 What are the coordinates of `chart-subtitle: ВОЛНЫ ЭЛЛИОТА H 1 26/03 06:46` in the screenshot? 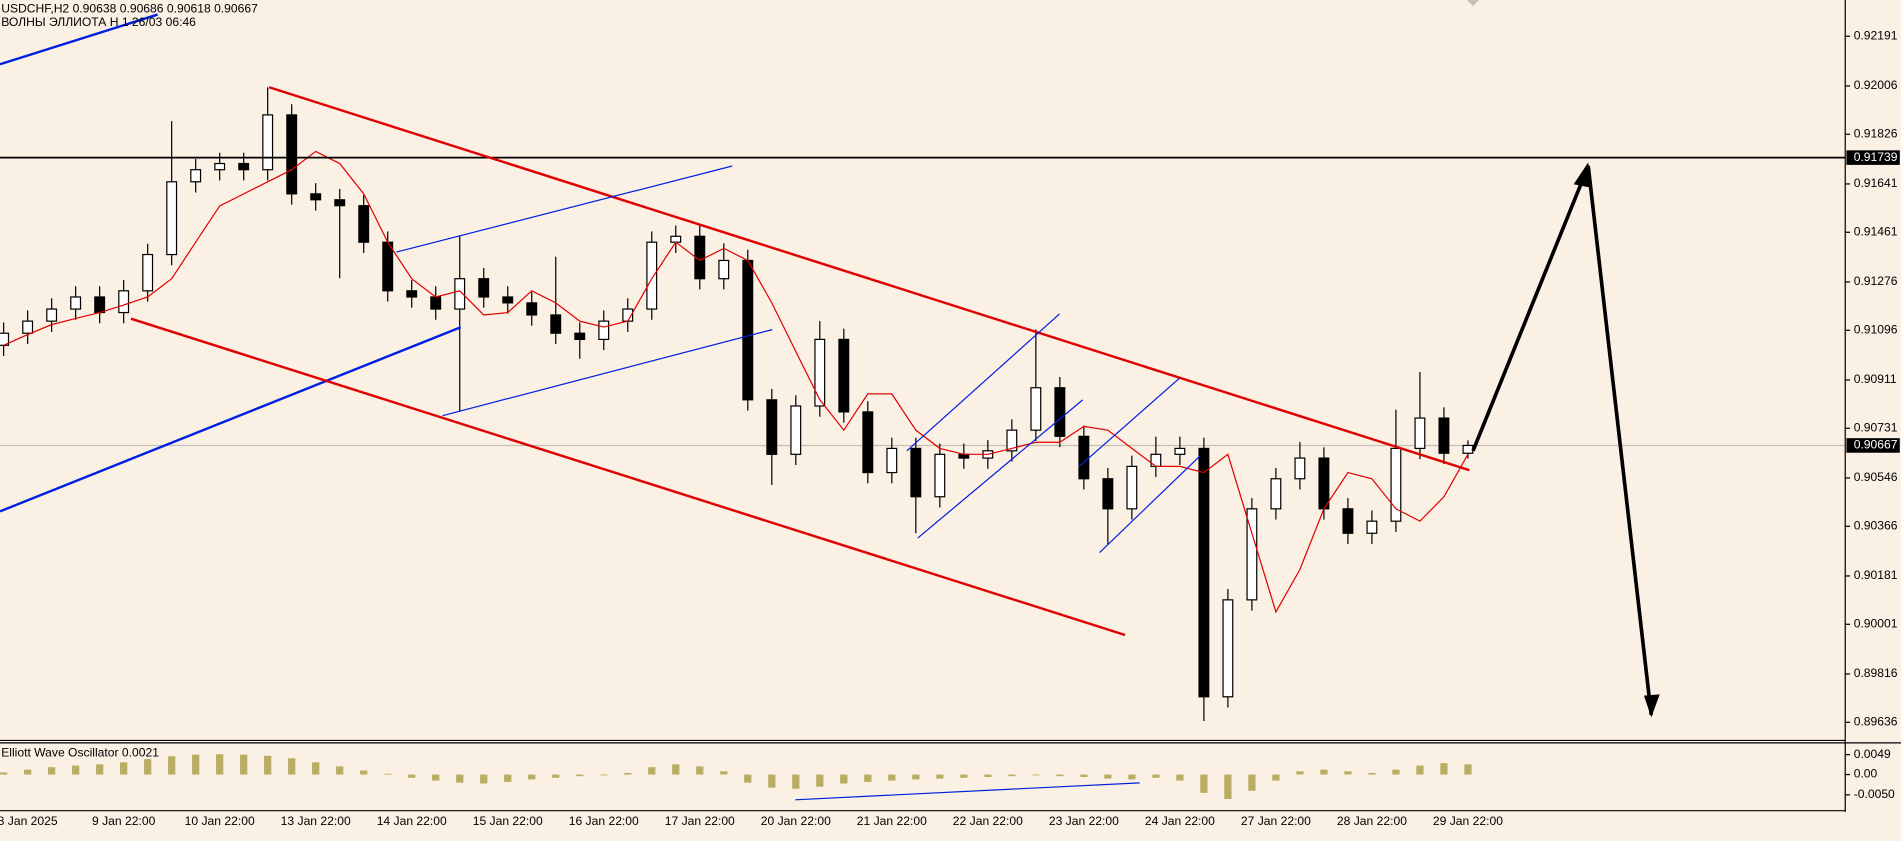 It's located at (98, 22).